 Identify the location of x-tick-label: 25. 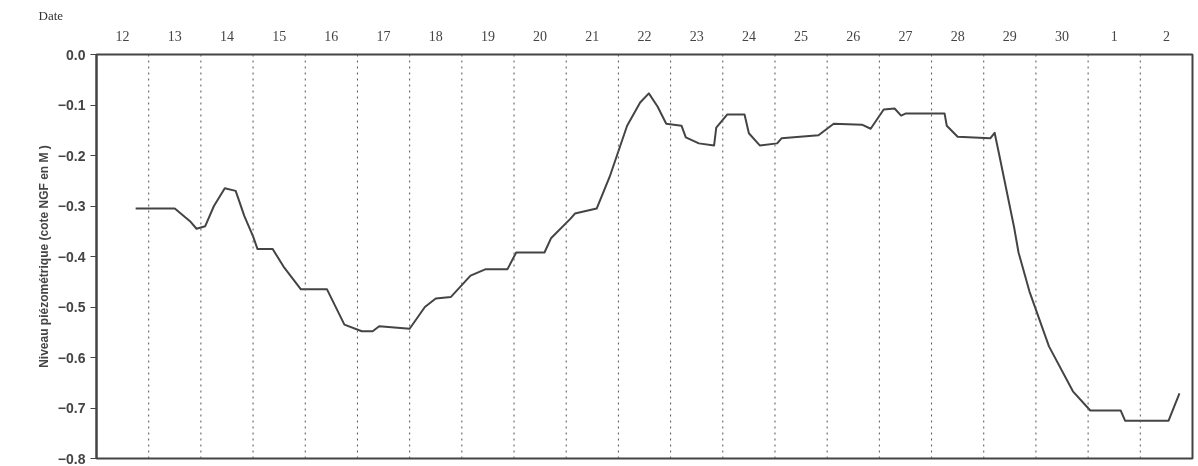
(801, 36).